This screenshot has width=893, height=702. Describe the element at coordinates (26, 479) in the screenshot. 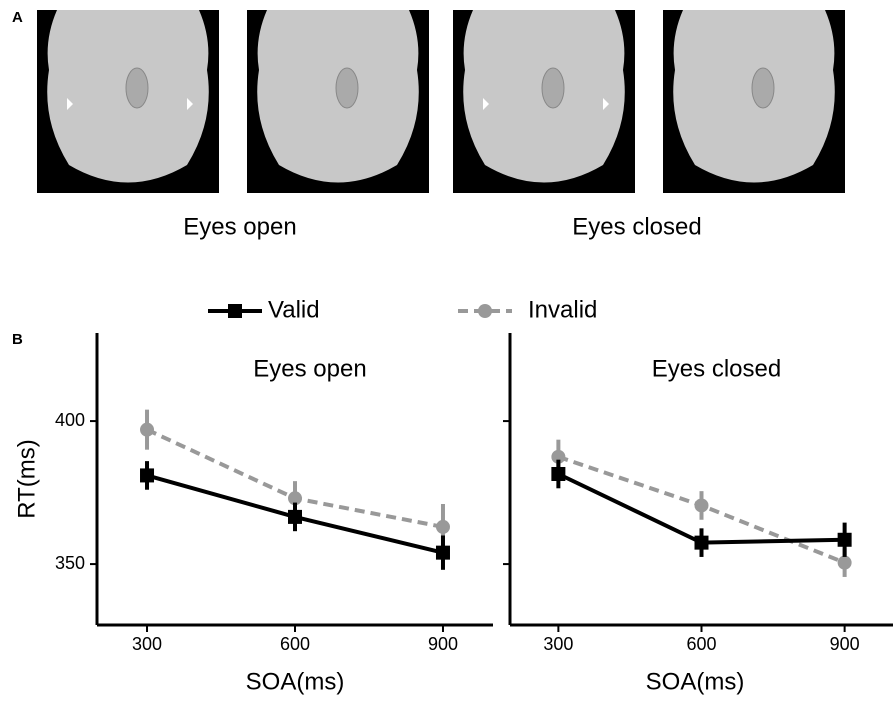

I see `y-axis-label: RT(ms)` at that location.